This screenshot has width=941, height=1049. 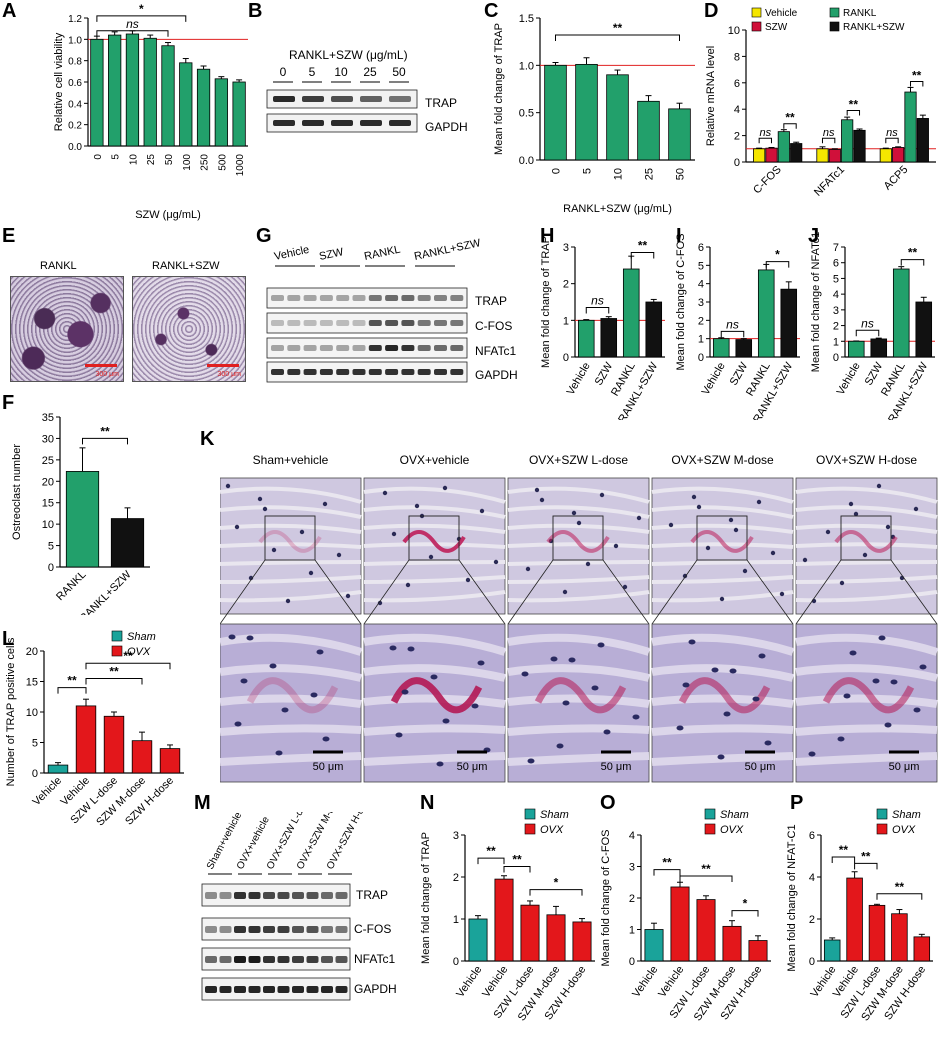 I want to click on panel-letter-o: O, so click(x=608, y=803).